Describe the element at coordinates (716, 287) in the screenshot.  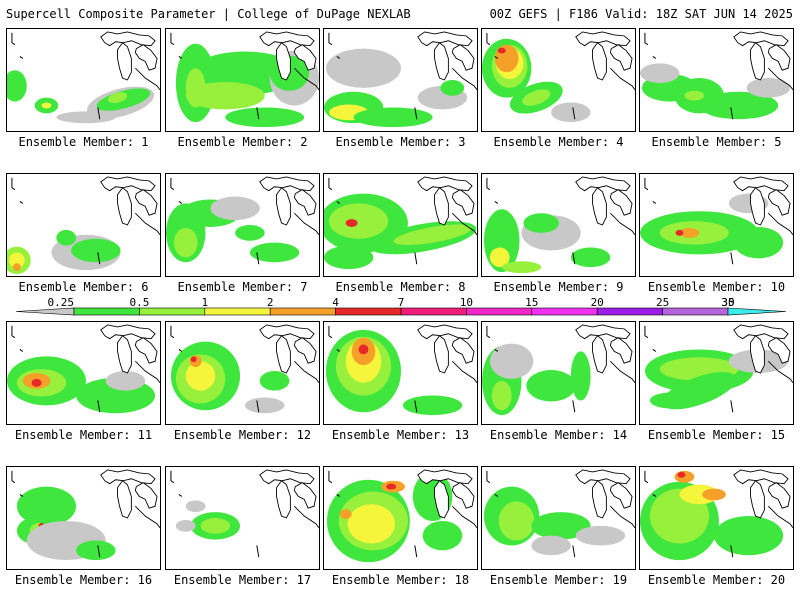
I see `ensemble-member-label: Ensemble Member: 10` at that location.